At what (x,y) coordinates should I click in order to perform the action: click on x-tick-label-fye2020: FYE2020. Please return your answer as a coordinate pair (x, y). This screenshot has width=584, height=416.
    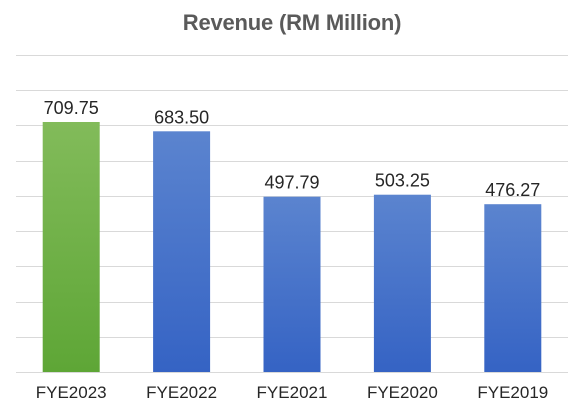
    Looking at the image, I should click on (402, 392).